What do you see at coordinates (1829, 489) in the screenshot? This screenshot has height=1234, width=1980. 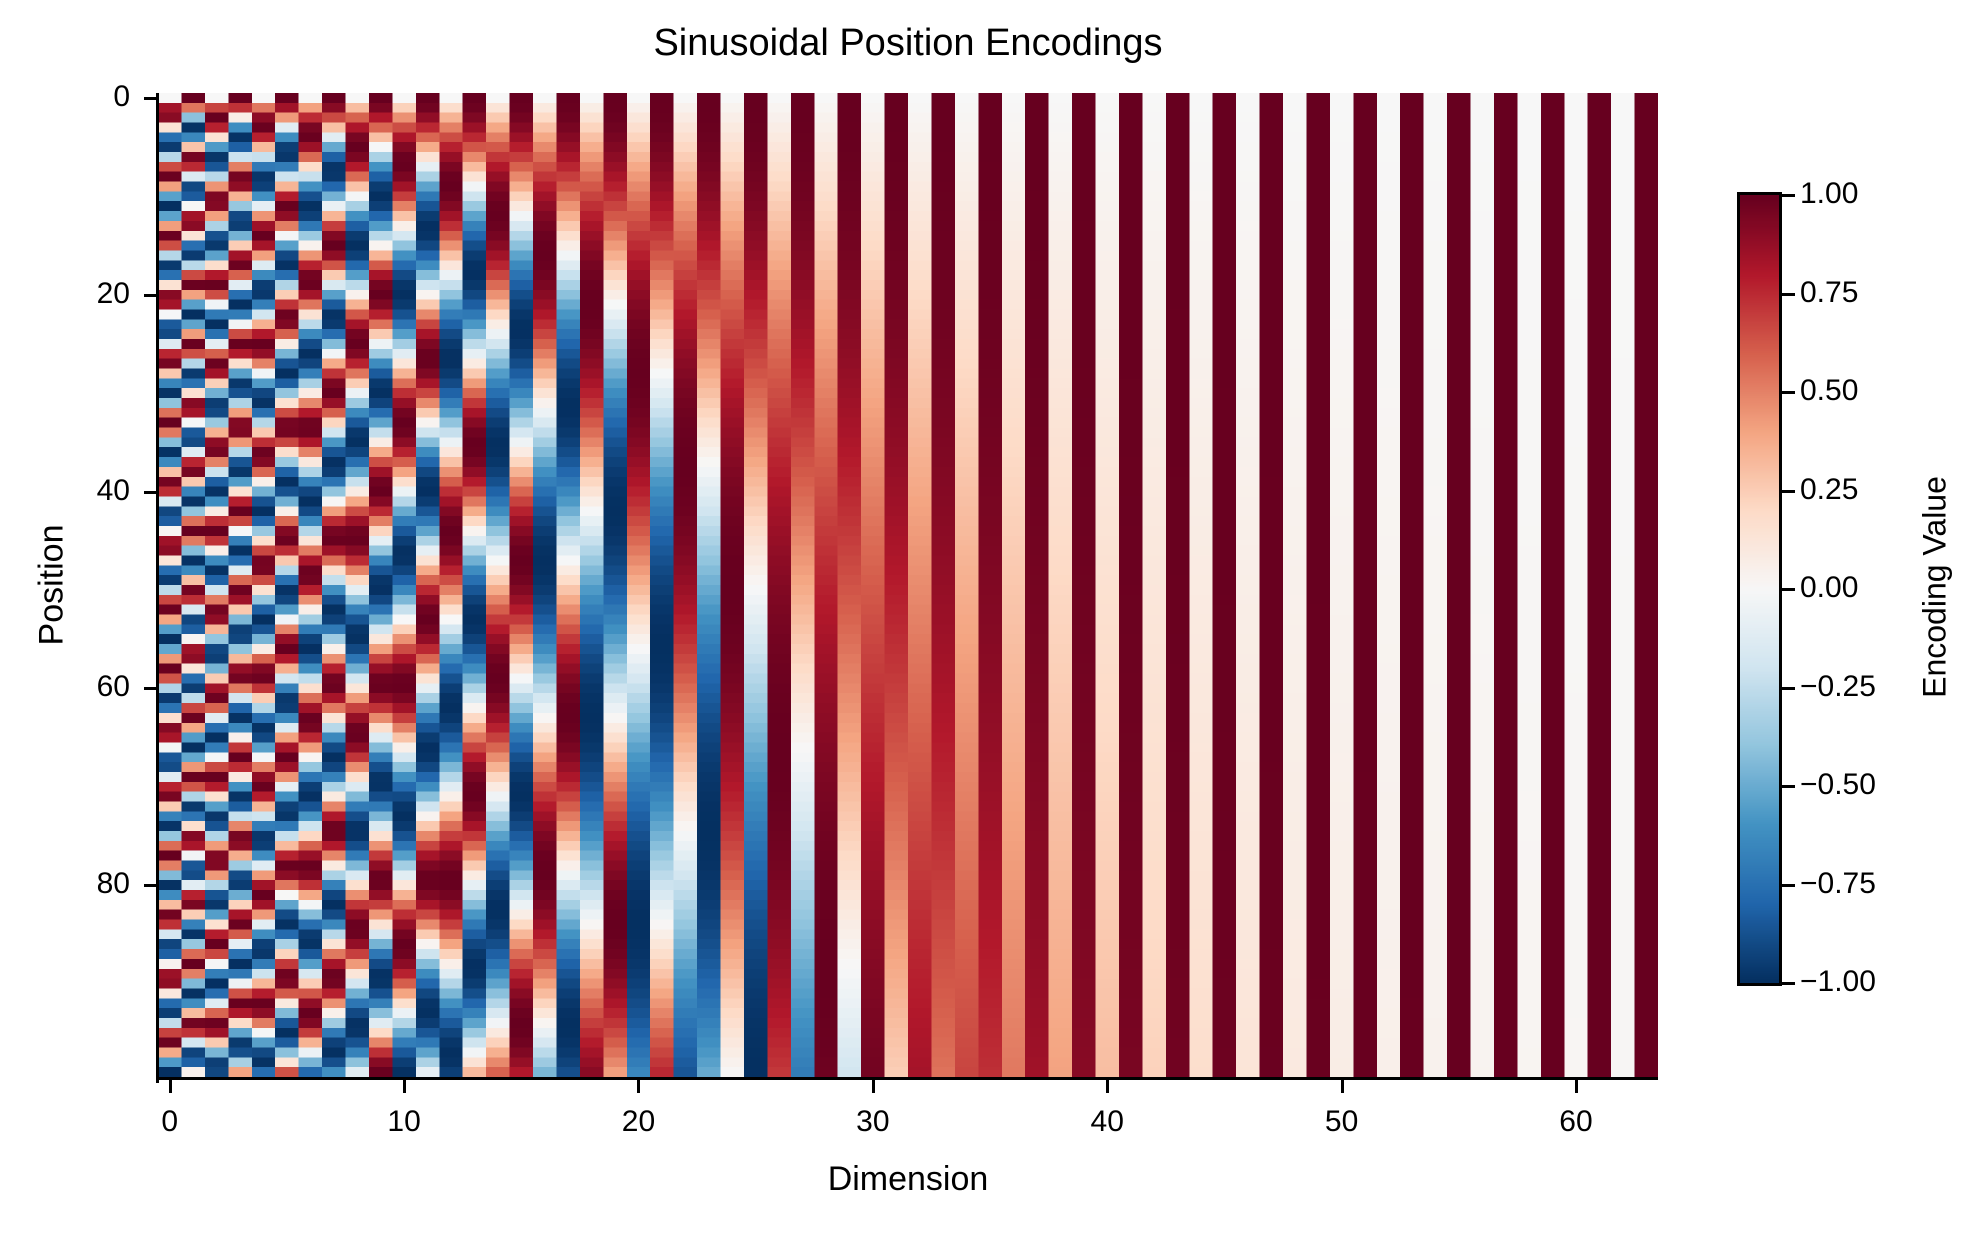 I see `colorbar-tick-label: 0.25` at bounding box center [1829, 489].